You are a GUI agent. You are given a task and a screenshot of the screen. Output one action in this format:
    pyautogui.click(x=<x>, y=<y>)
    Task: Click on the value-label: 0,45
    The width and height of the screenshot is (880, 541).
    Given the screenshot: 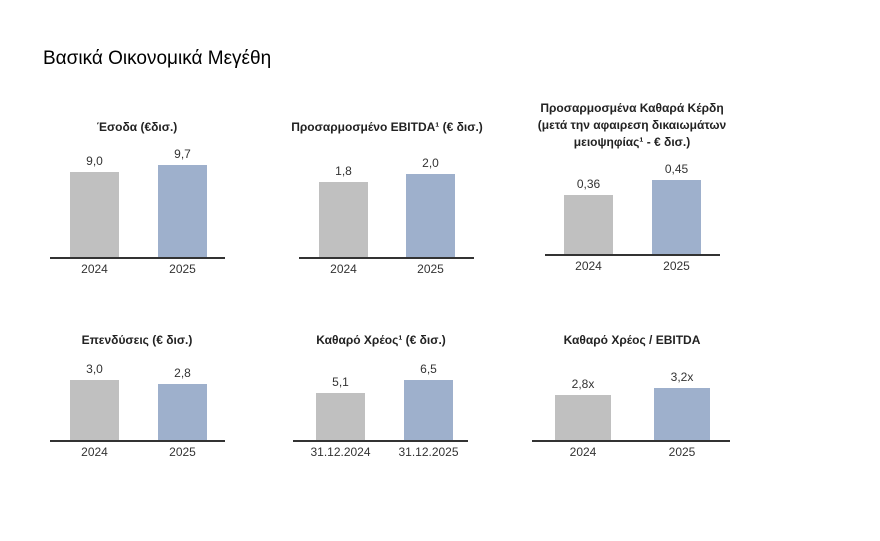 What is the action you would take?
    pyautogui.click(x=676, y=168)
    